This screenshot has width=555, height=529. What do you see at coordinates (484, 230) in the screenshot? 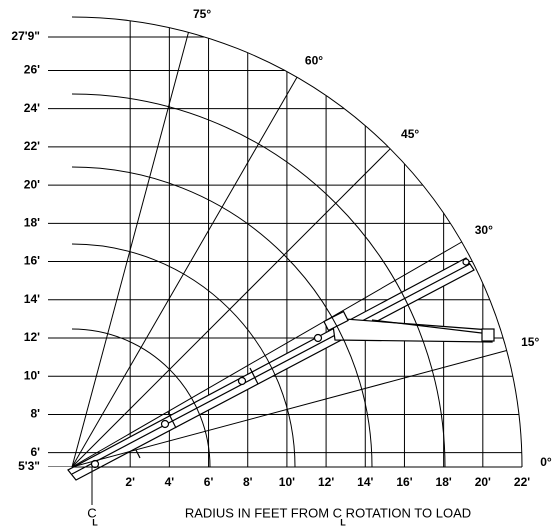
I see `angle-label: 30°` at bounding box center [484, 230].